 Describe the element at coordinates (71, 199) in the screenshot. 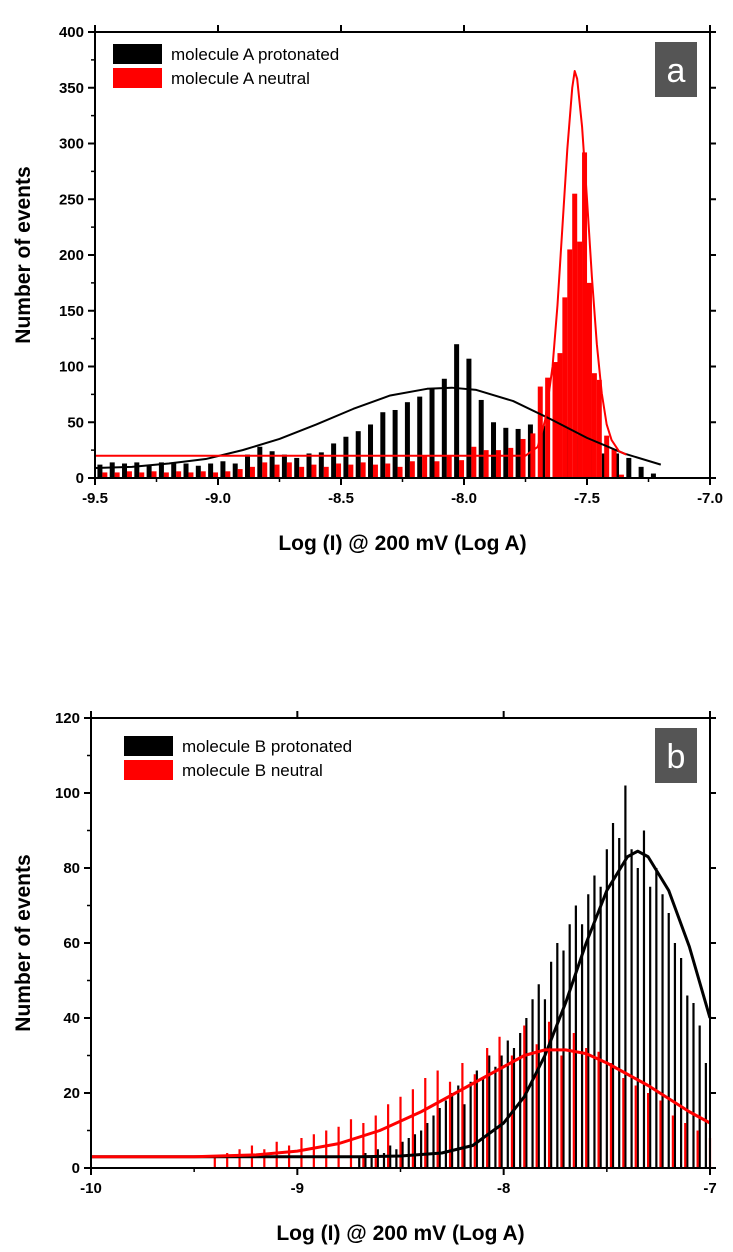

I see `y-tick-label-a-5: 250` at that location.